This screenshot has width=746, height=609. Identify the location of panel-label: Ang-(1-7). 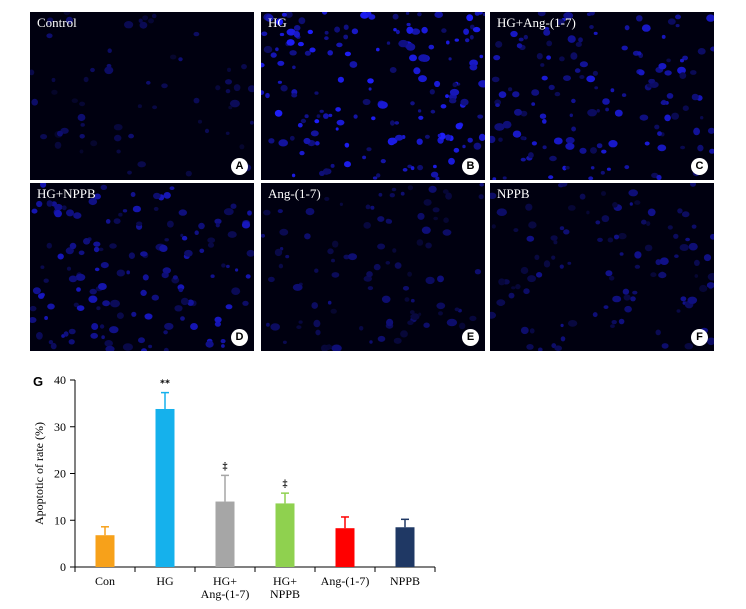
(294, 193).